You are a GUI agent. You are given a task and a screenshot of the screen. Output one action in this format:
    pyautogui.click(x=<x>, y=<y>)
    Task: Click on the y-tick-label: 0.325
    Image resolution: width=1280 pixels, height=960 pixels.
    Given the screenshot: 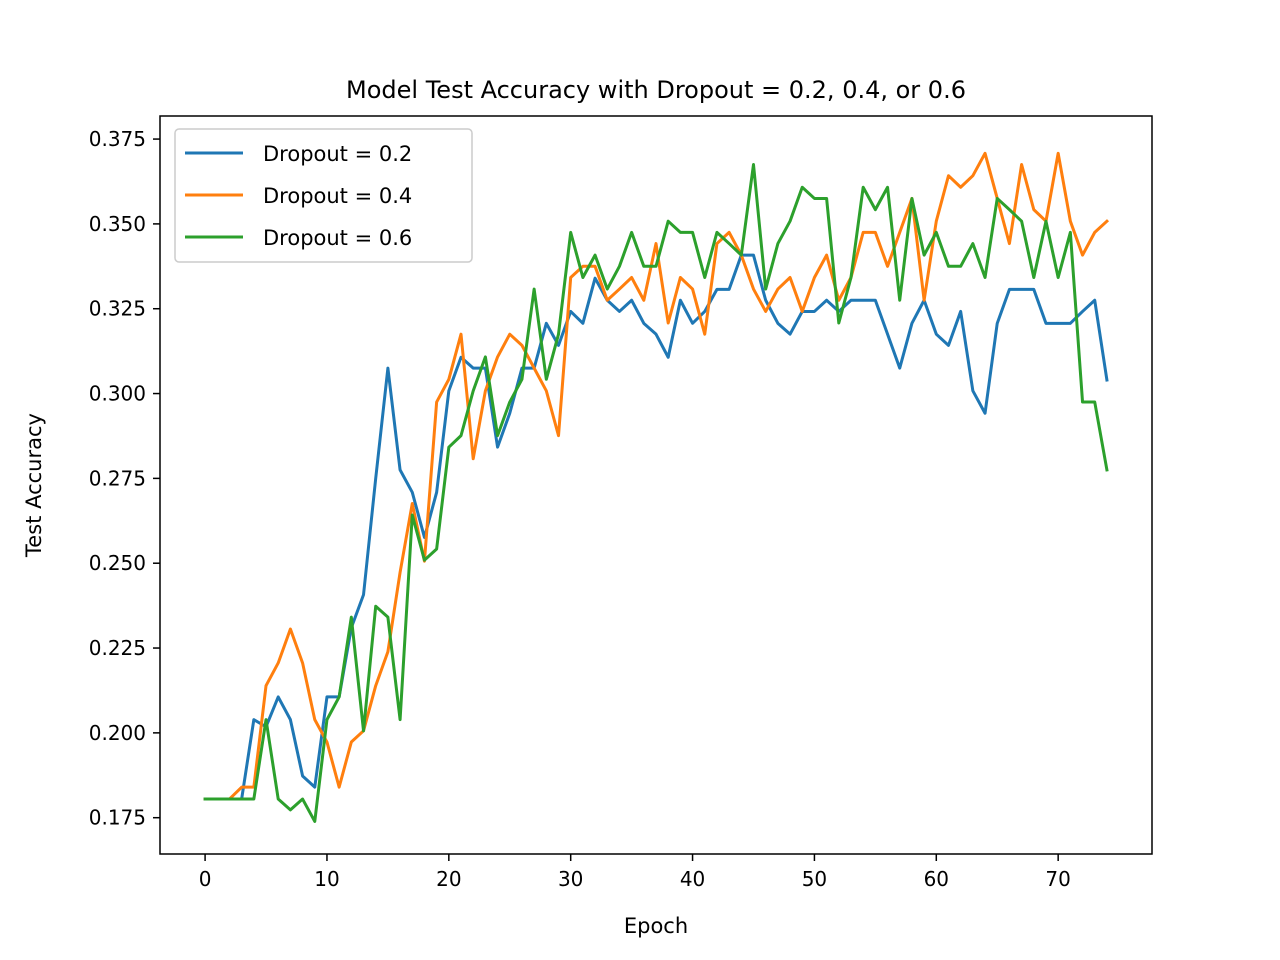 What is the action you would take?
    pyautogui.click(x=117, y=309)
    